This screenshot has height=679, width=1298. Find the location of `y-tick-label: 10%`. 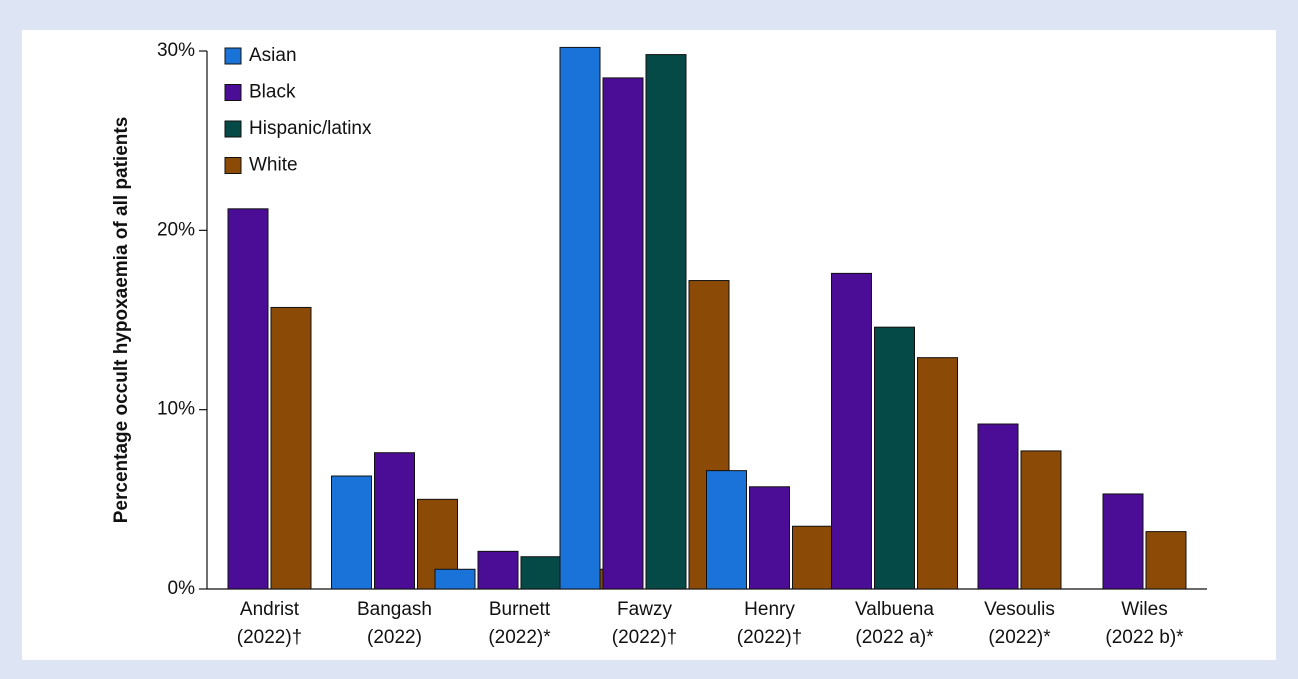

y-tick-label: 10% is located at coordinates (176, 409).